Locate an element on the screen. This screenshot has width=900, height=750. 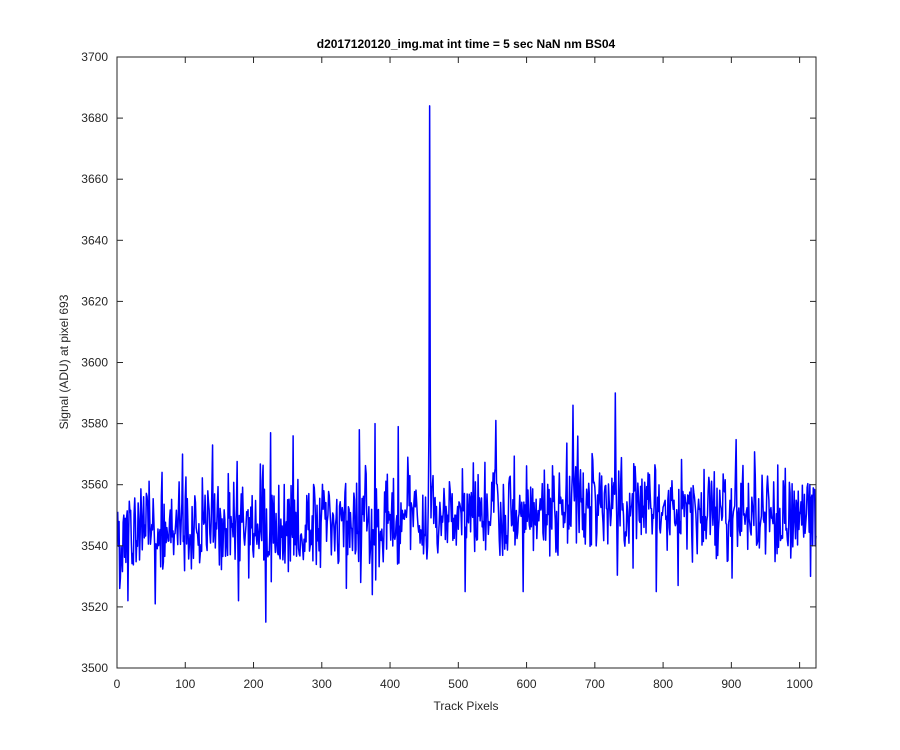
y-tick-label: 3540 is located at coordinates (94, 546).